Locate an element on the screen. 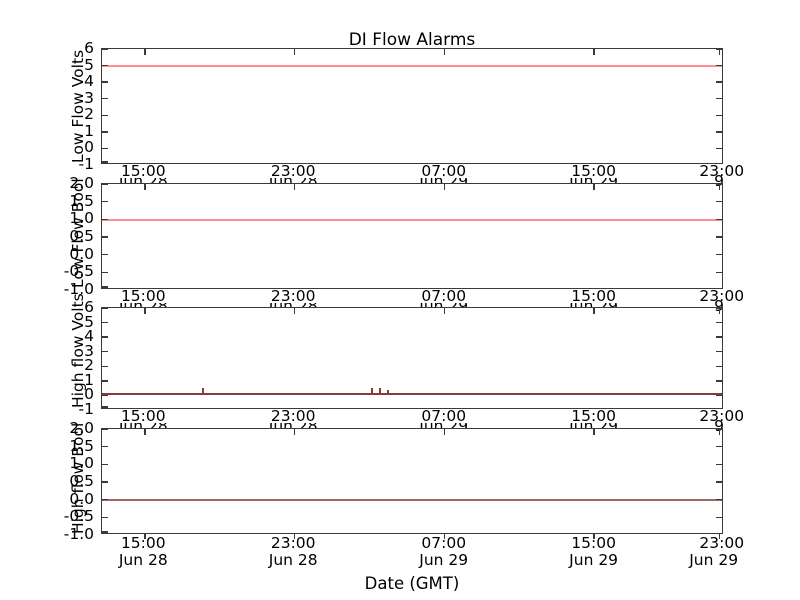 The width and height of the screenshot is (800, 600). subplot-2-plot-area is located at coordinates (412, 236).